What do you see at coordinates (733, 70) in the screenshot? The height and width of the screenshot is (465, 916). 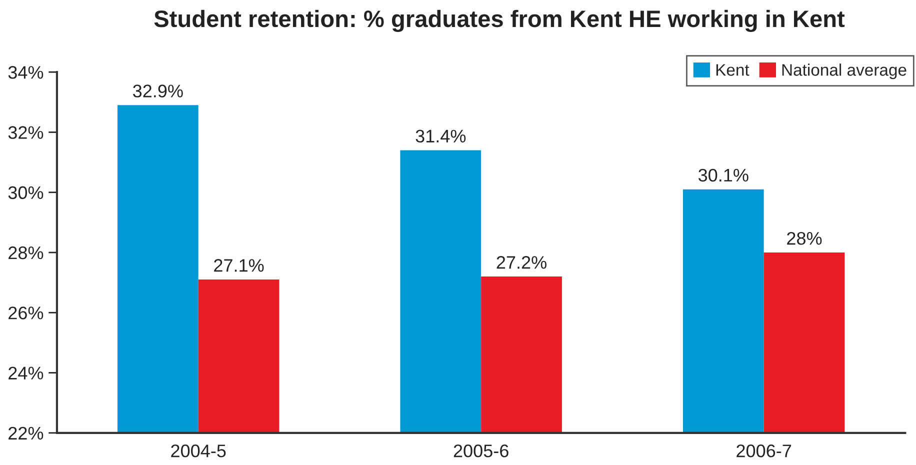 I see `legend-label: Kent` at bounding box center [733, 70].